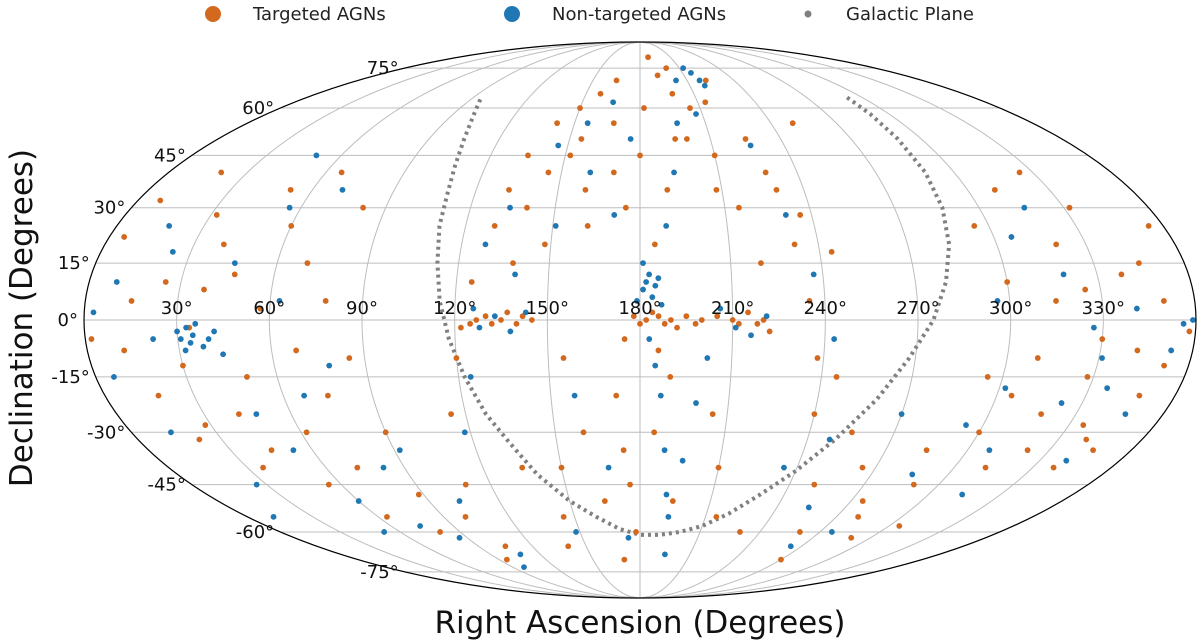 The width and height of the screenshot is (1200, 643). I want to click on ra-tick-label: 150°, so click(547, 308).